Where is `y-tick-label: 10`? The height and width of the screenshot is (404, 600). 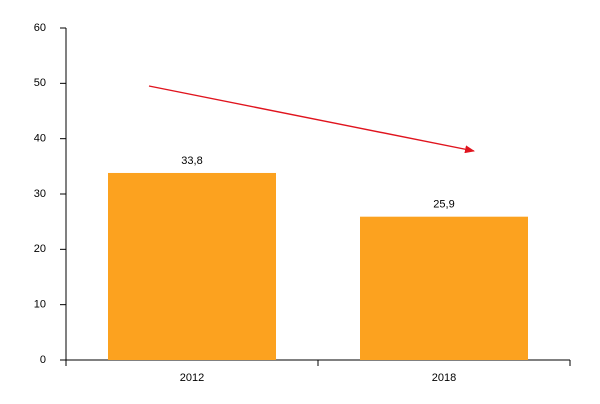
y-tick-label: 10 is located at coordinates (40, 305).